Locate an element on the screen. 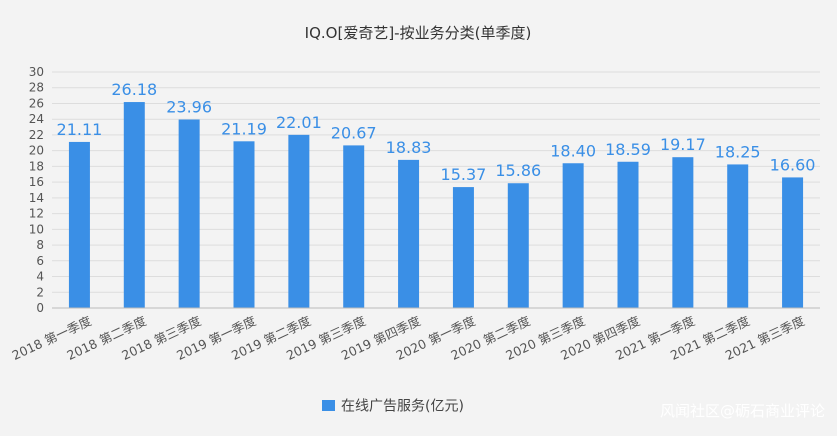 The width and height of the screenshot is (837, 436). y-tick-label: 18 is located at coordinates (36, 166).